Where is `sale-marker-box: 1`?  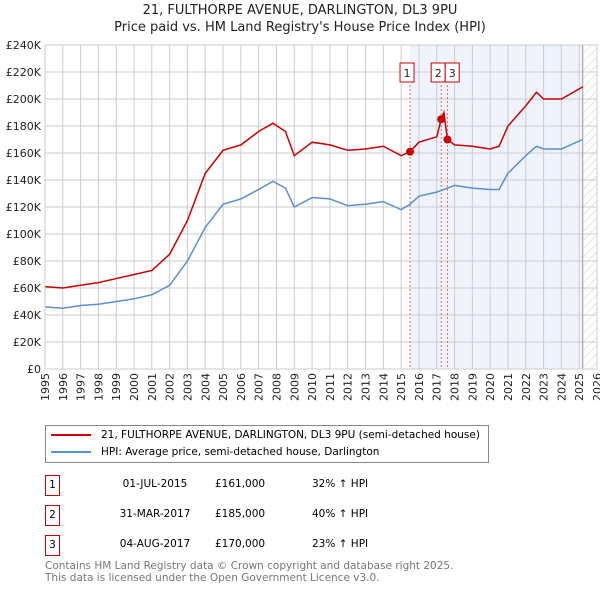
sale-marker-box: 1 is located at coordinates (52, 485).